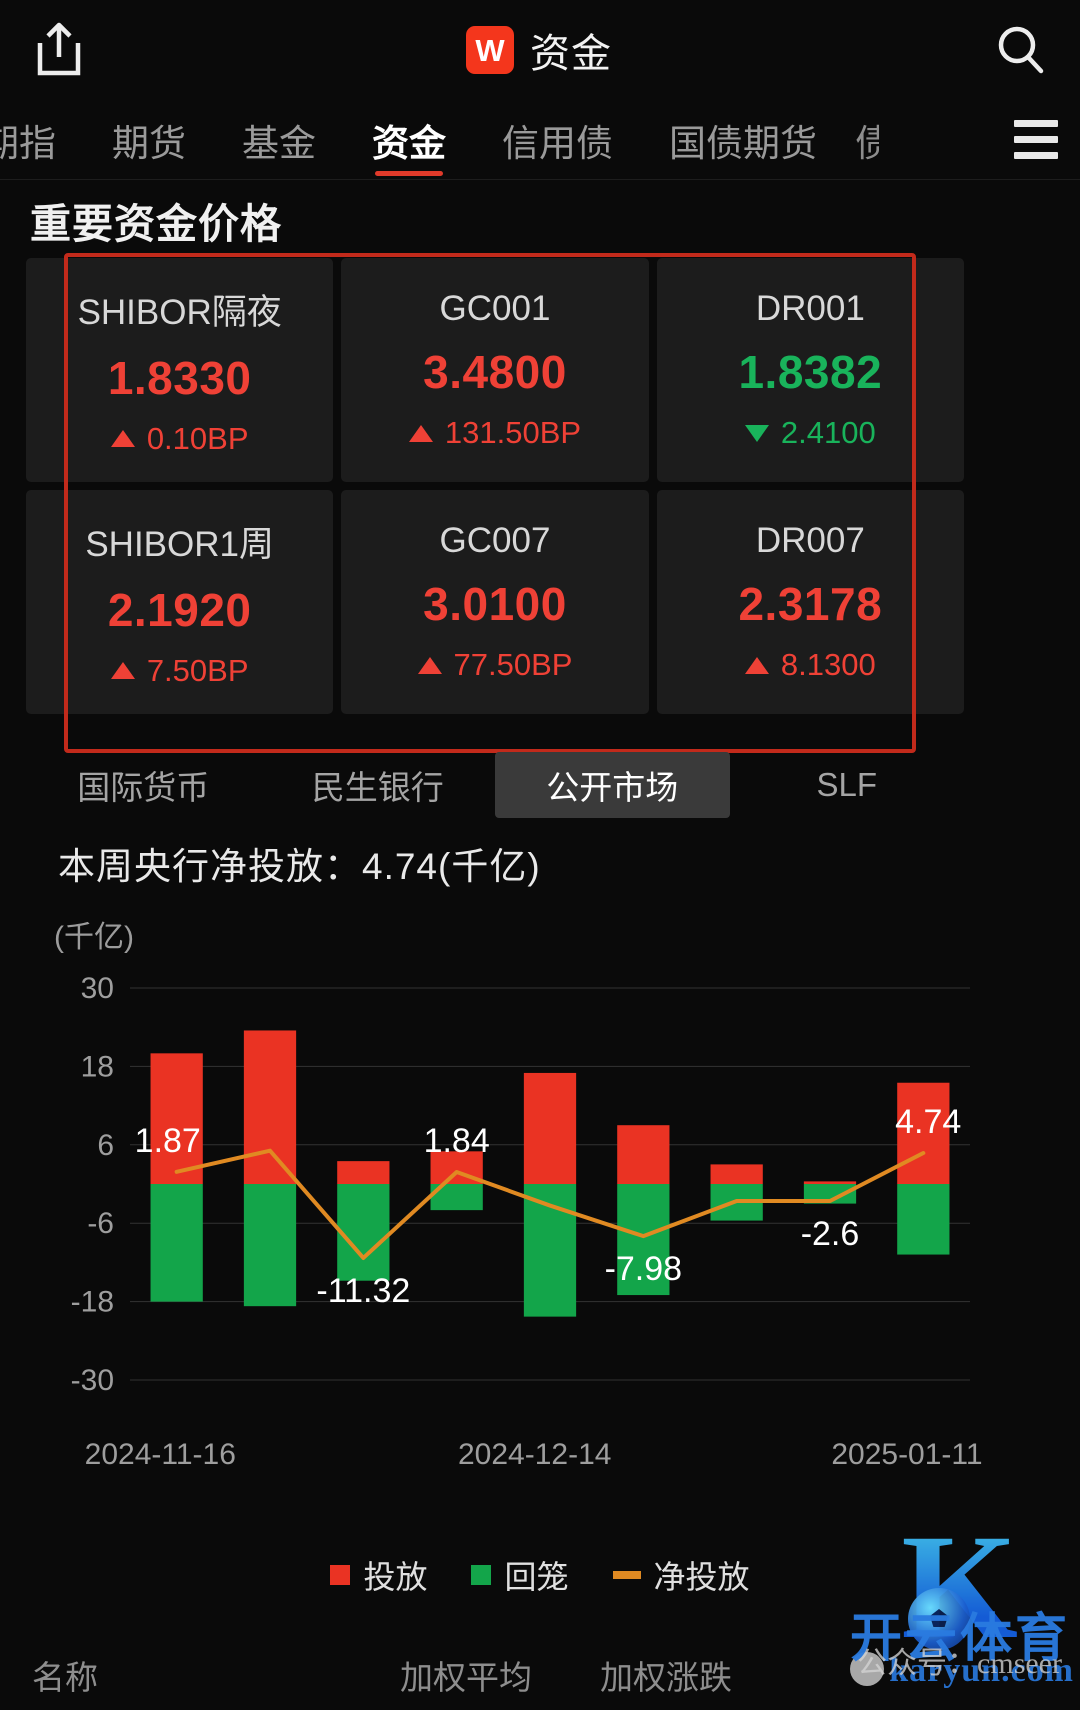  Describe the element at coordinates (495, 540) in the screenshot. I see `card-name: GC007` at that location.